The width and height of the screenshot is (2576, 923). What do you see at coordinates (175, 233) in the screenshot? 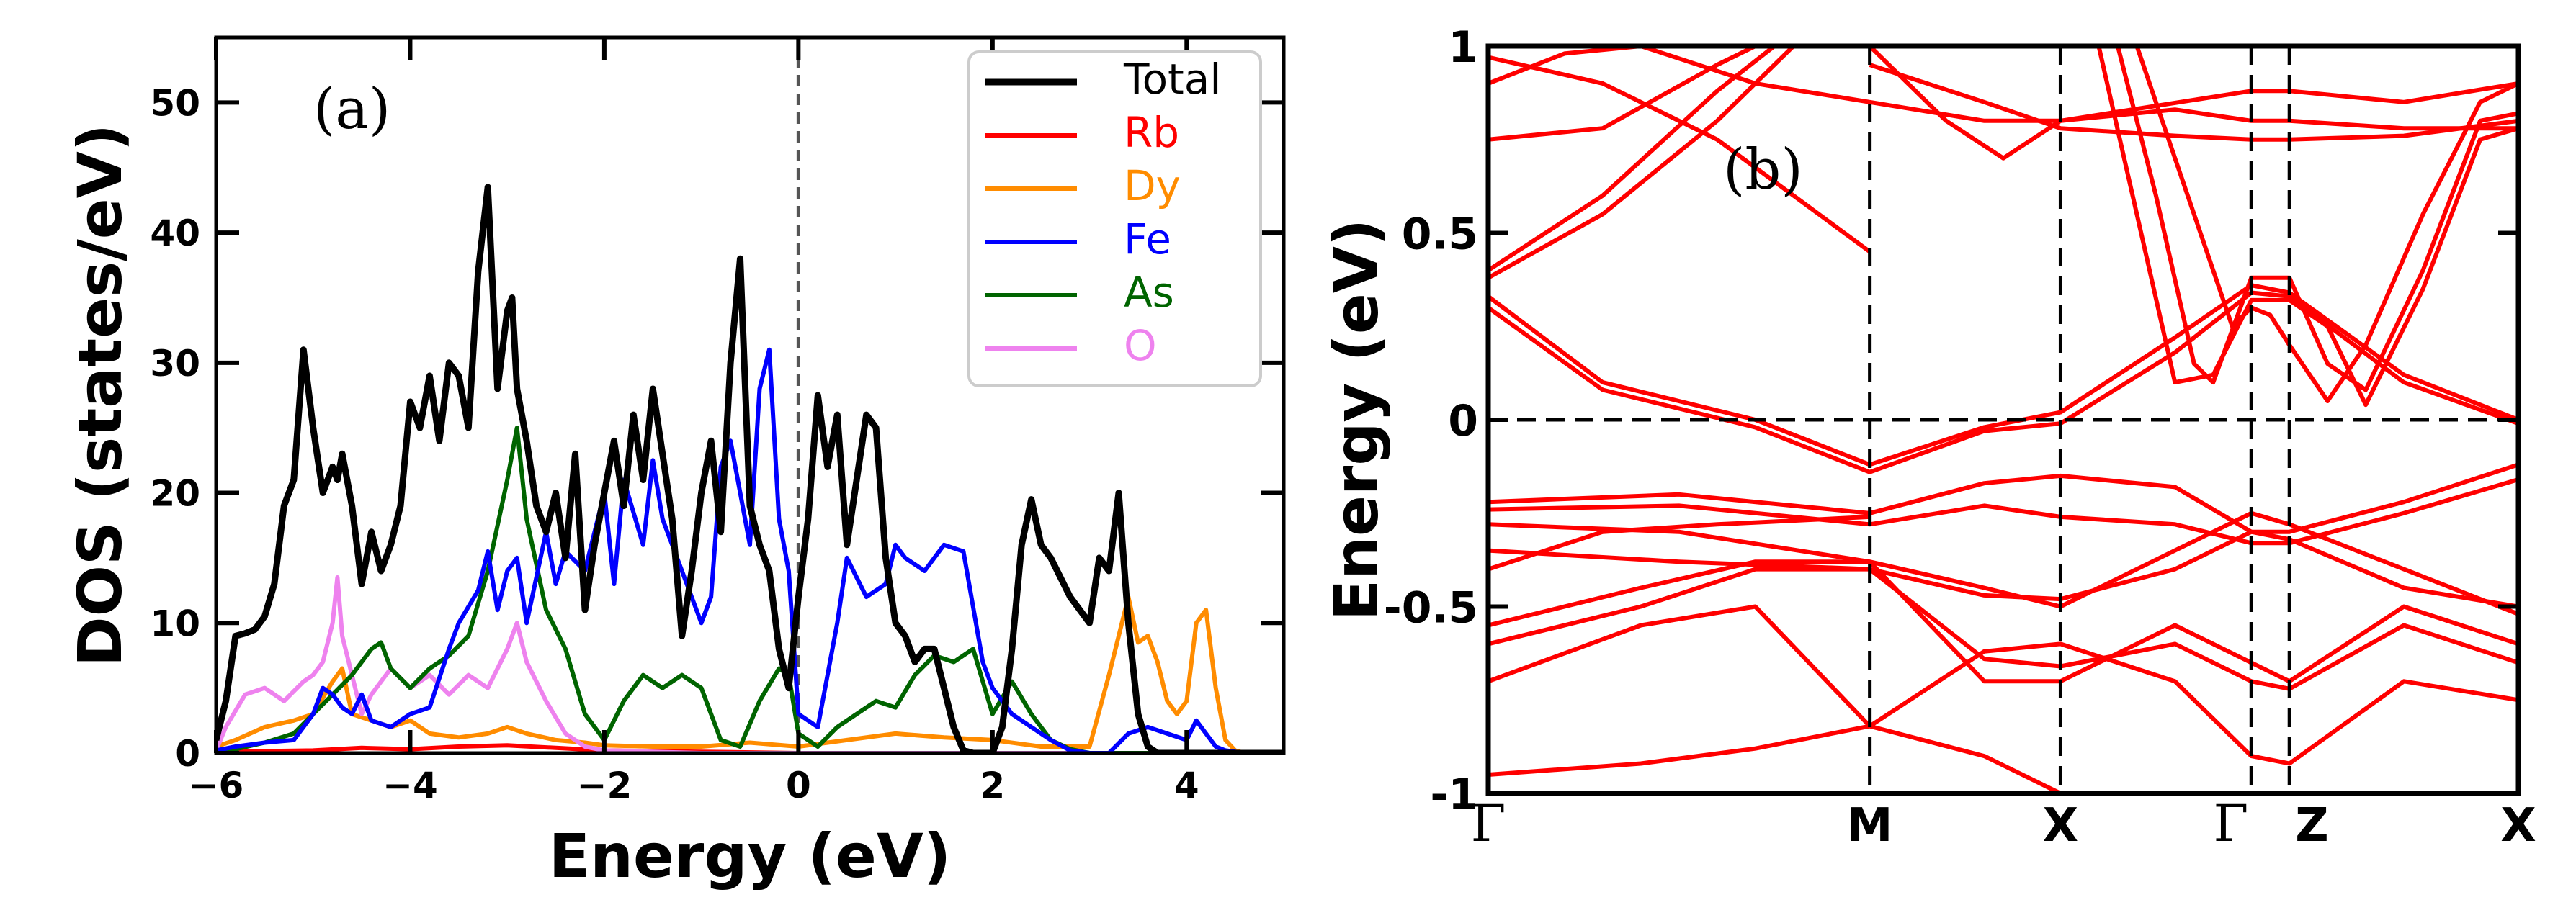
I see `dos-y-tick-label: 40` at bounding box center [175, 233].